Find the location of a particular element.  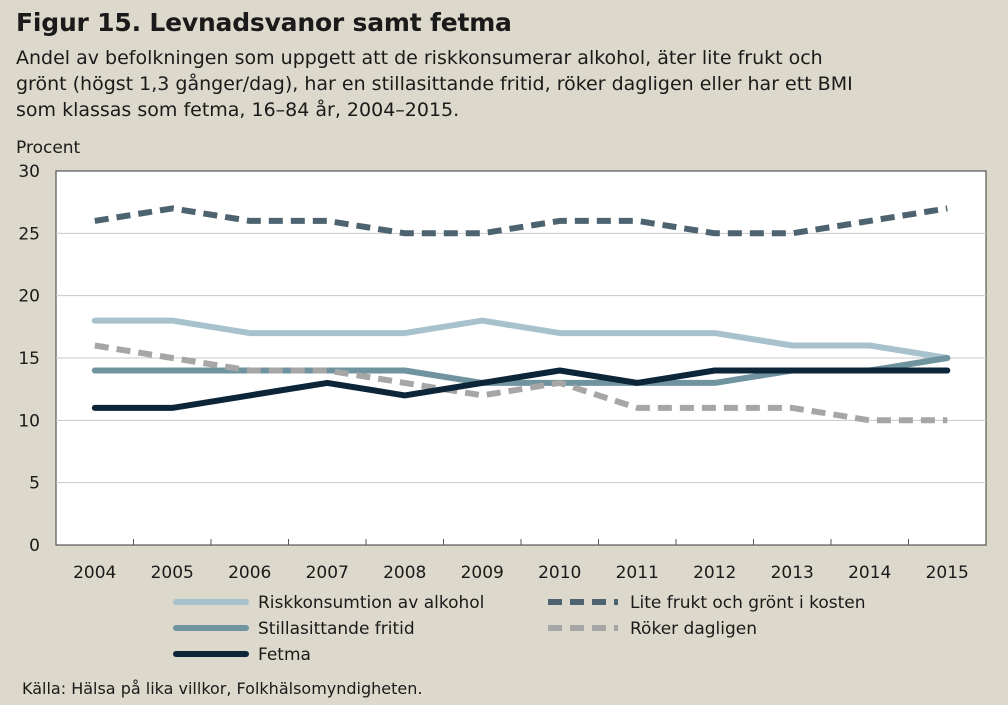

y-tick-label: 10 is located at coordinates (29, 421).